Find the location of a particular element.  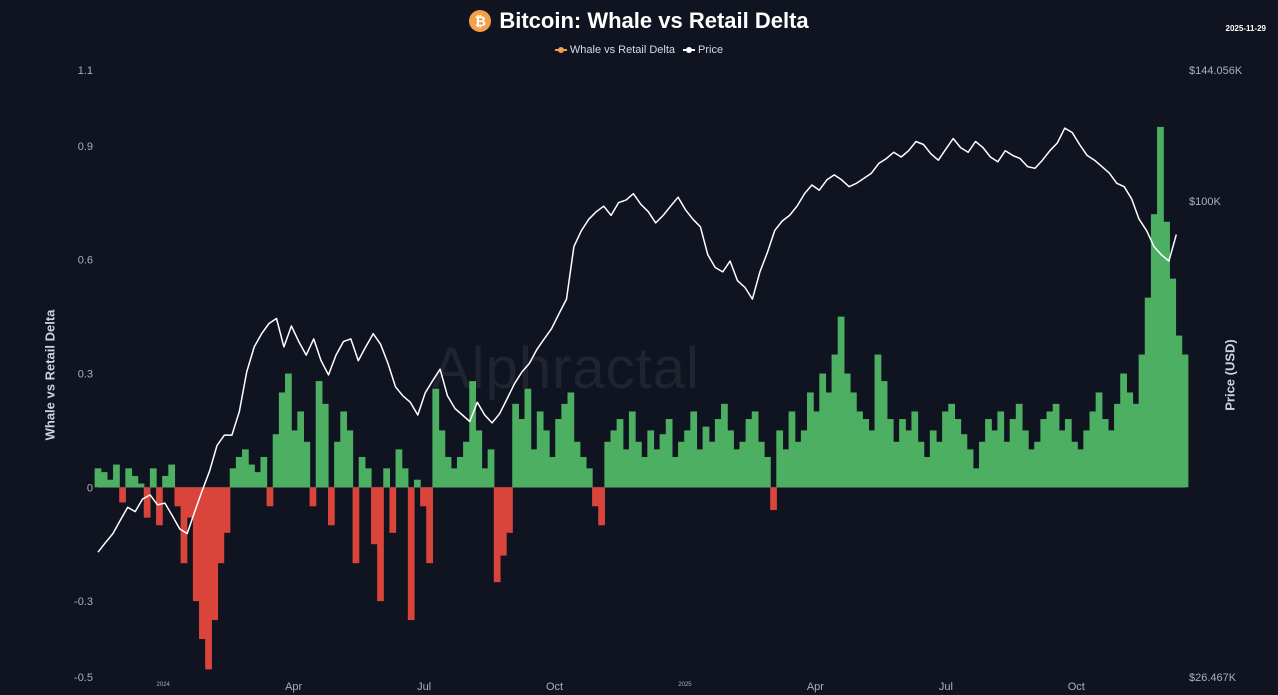

y-tick-label: 0.3 is located at coordinates (85, 375).